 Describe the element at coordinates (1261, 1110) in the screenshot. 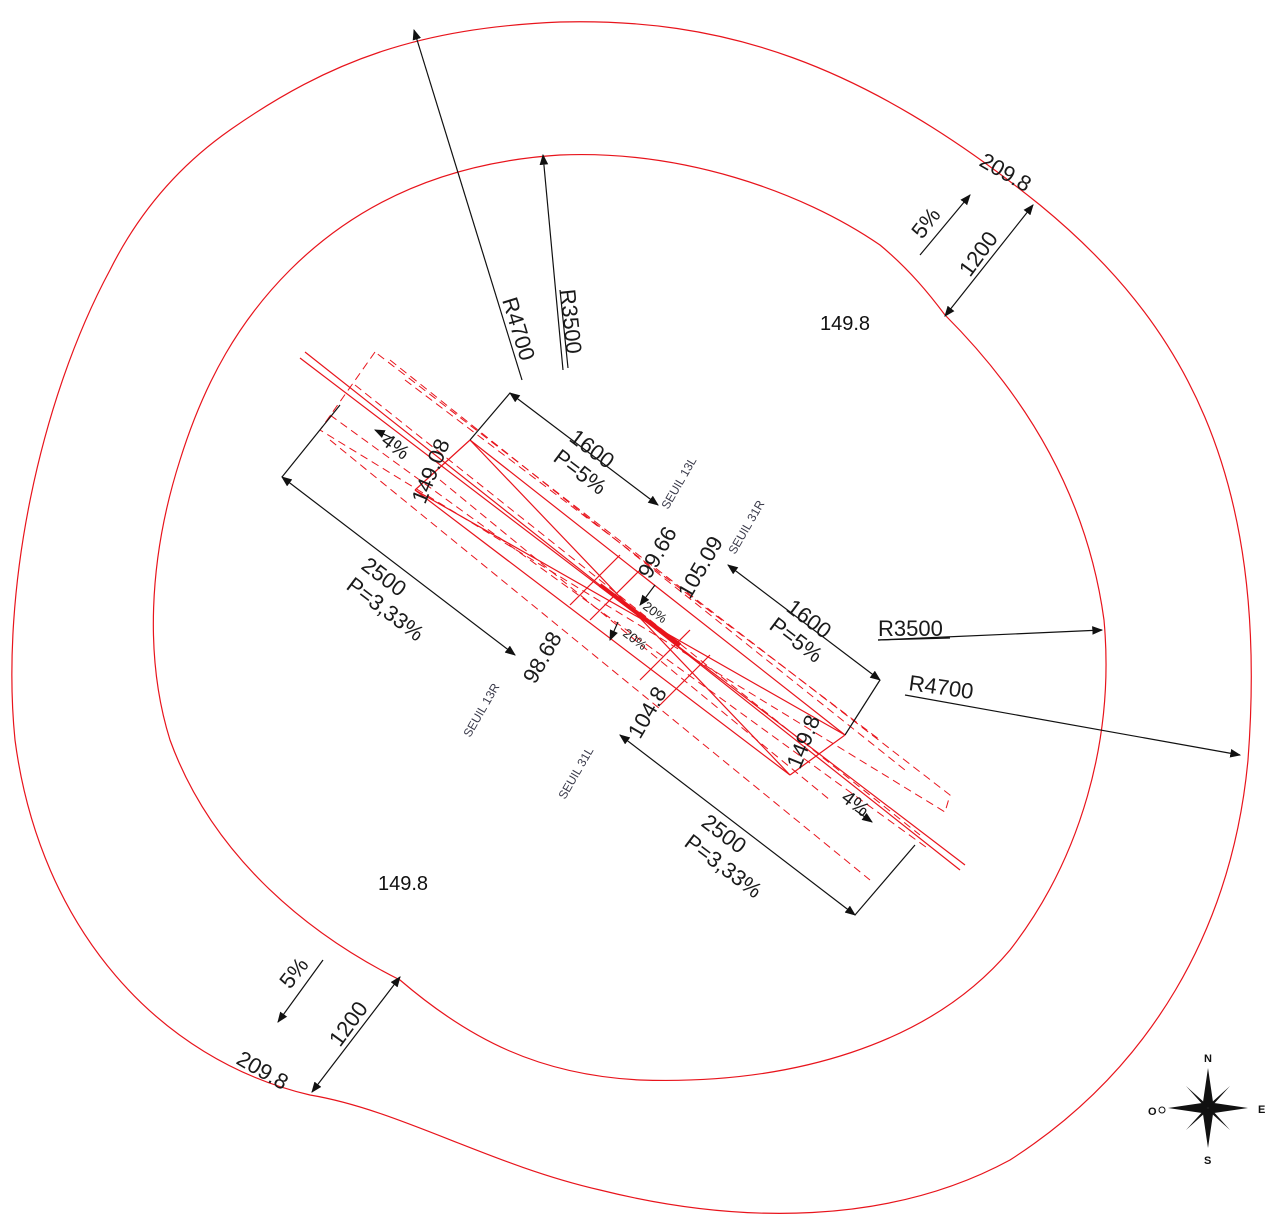

I see `compass-e: E` at that location.